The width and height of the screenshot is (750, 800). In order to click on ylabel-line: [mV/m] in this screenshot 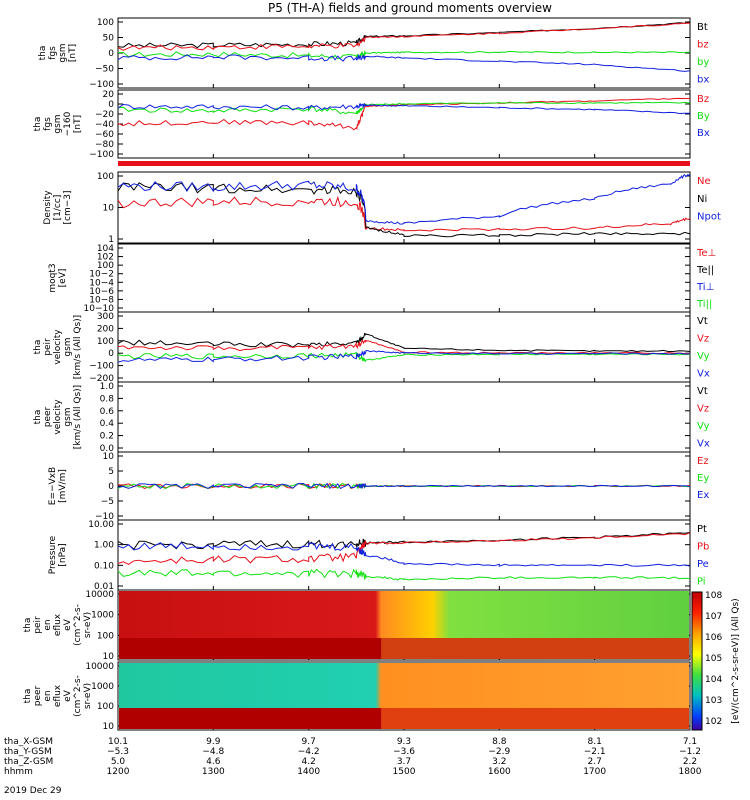, I will do `click(63, 486)`.